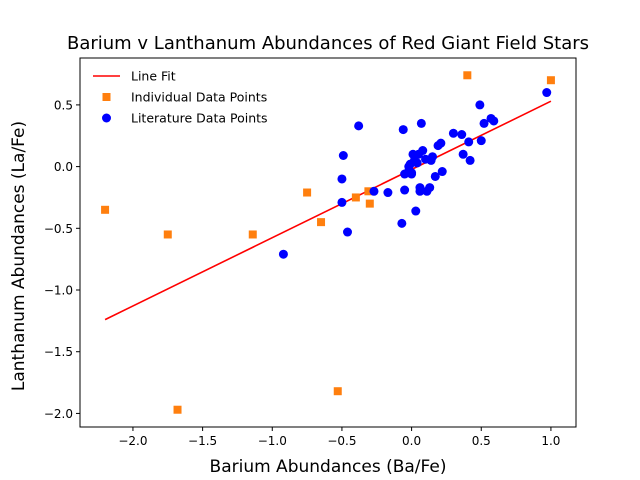 The image size is (640, 480). I want to click on legend-item-1: Individual Data Points, so click(184, 97).